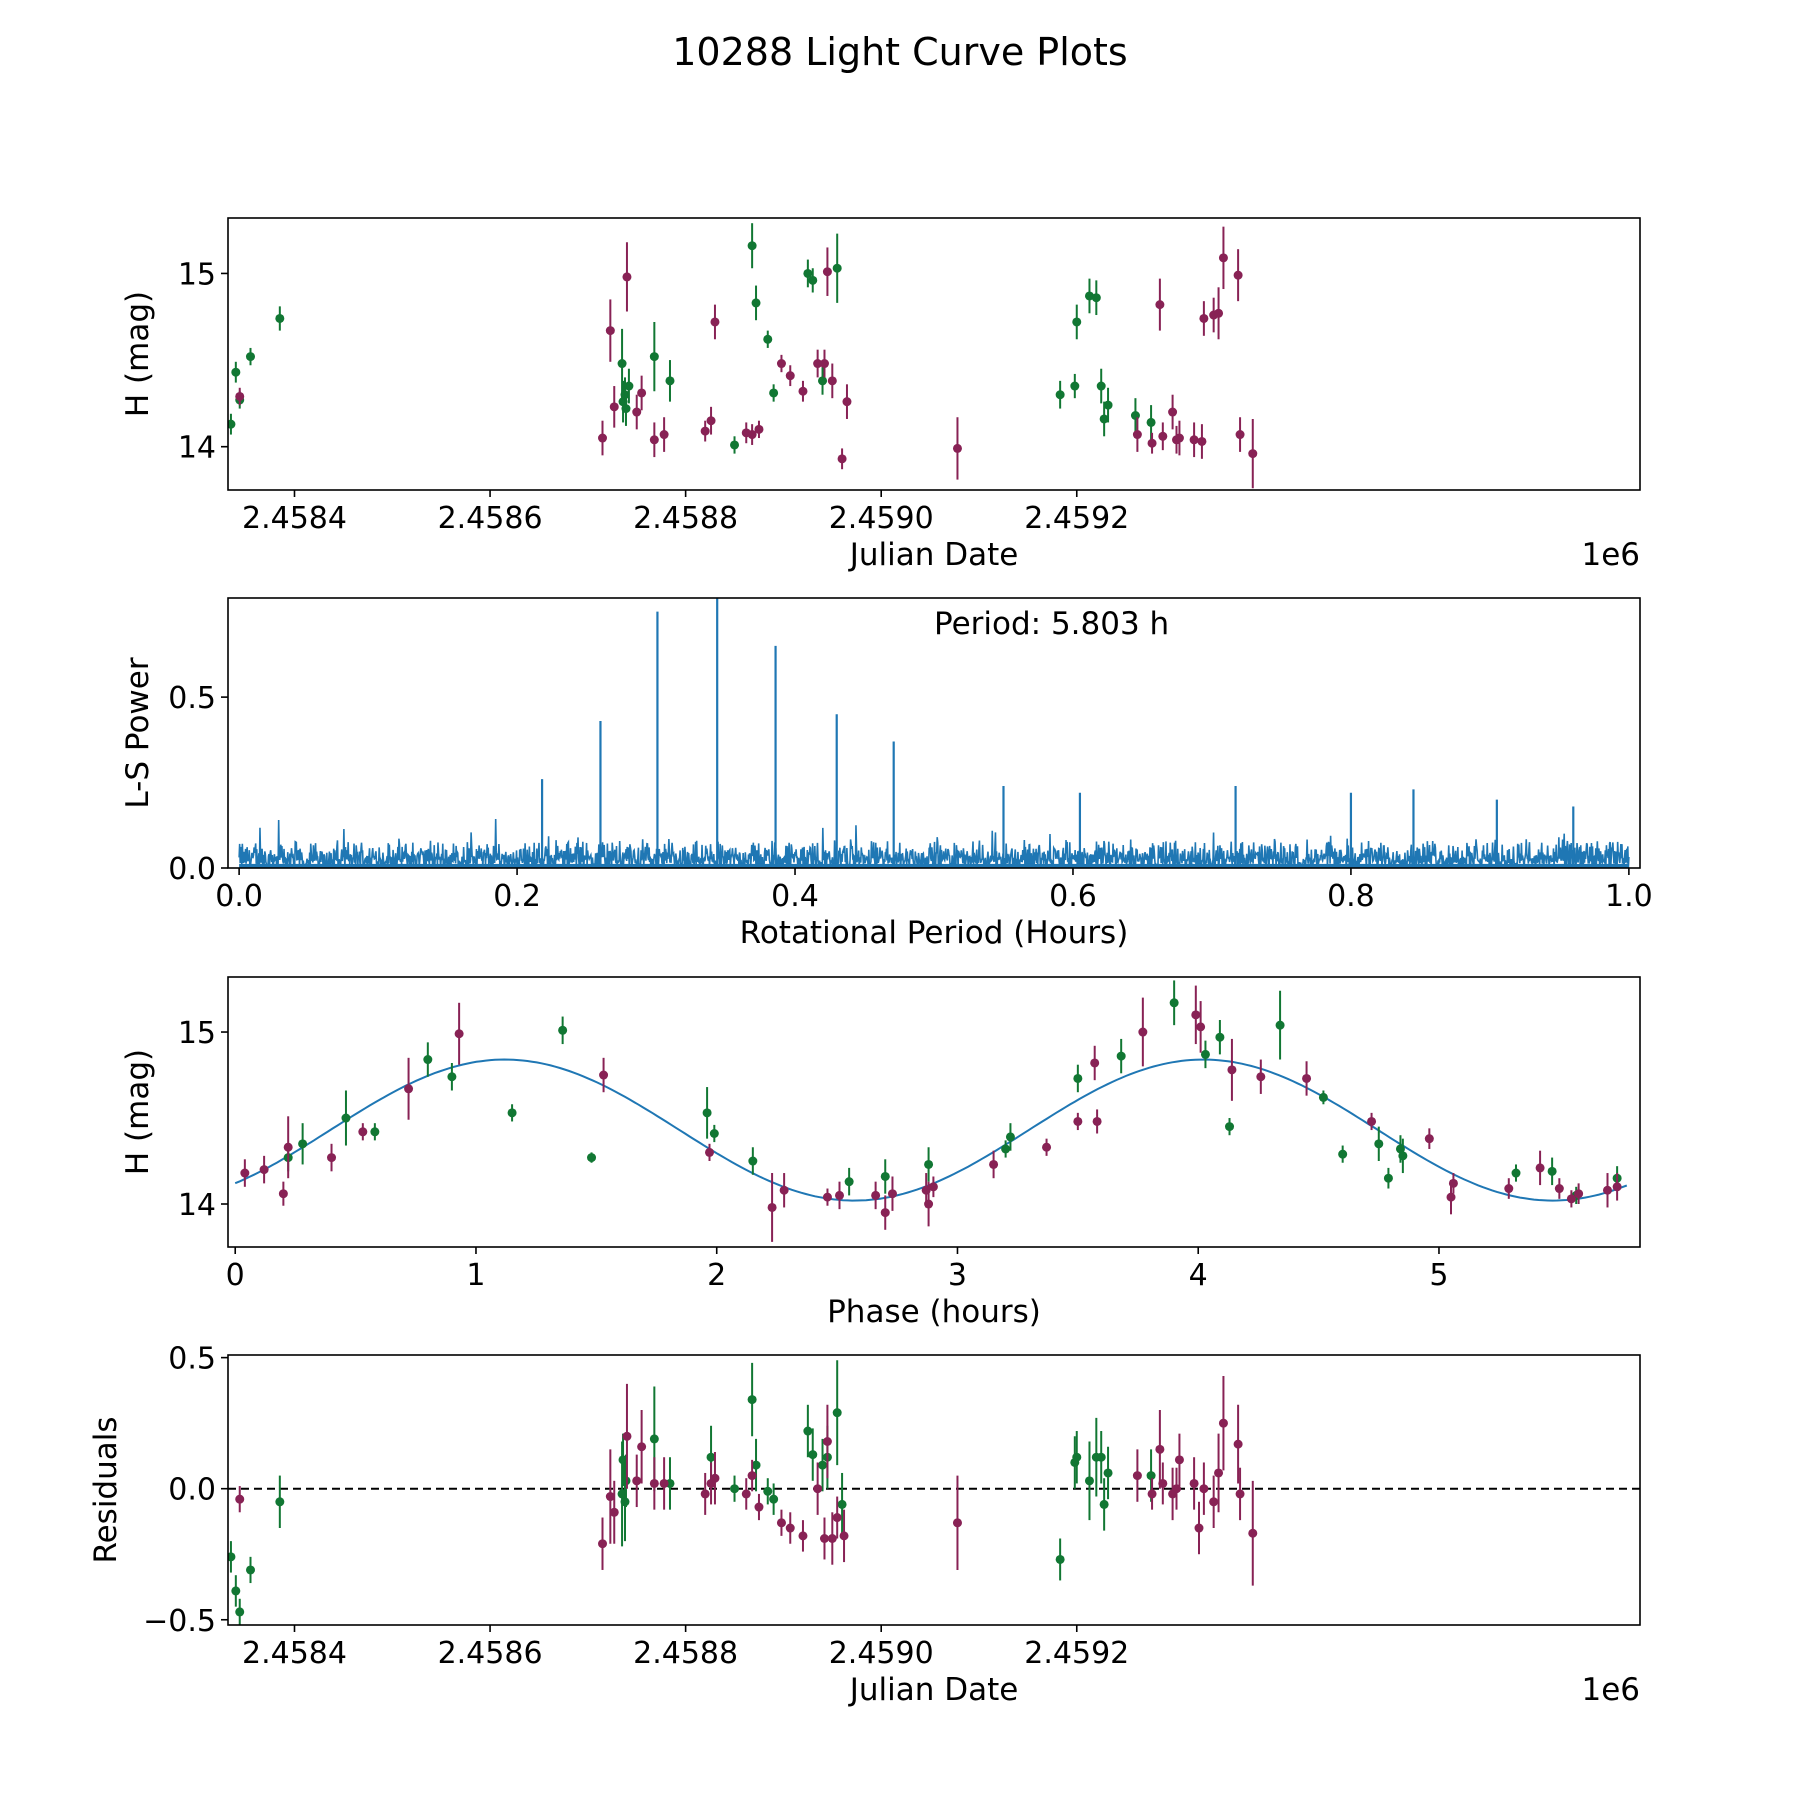 Image resolution: width=1800 pixels, height=1800 pixels. What do you see at coordinates (294, 518) in the screenshot?
I see `x-tick-label: 2.4584` at bounding box center [294, 518].